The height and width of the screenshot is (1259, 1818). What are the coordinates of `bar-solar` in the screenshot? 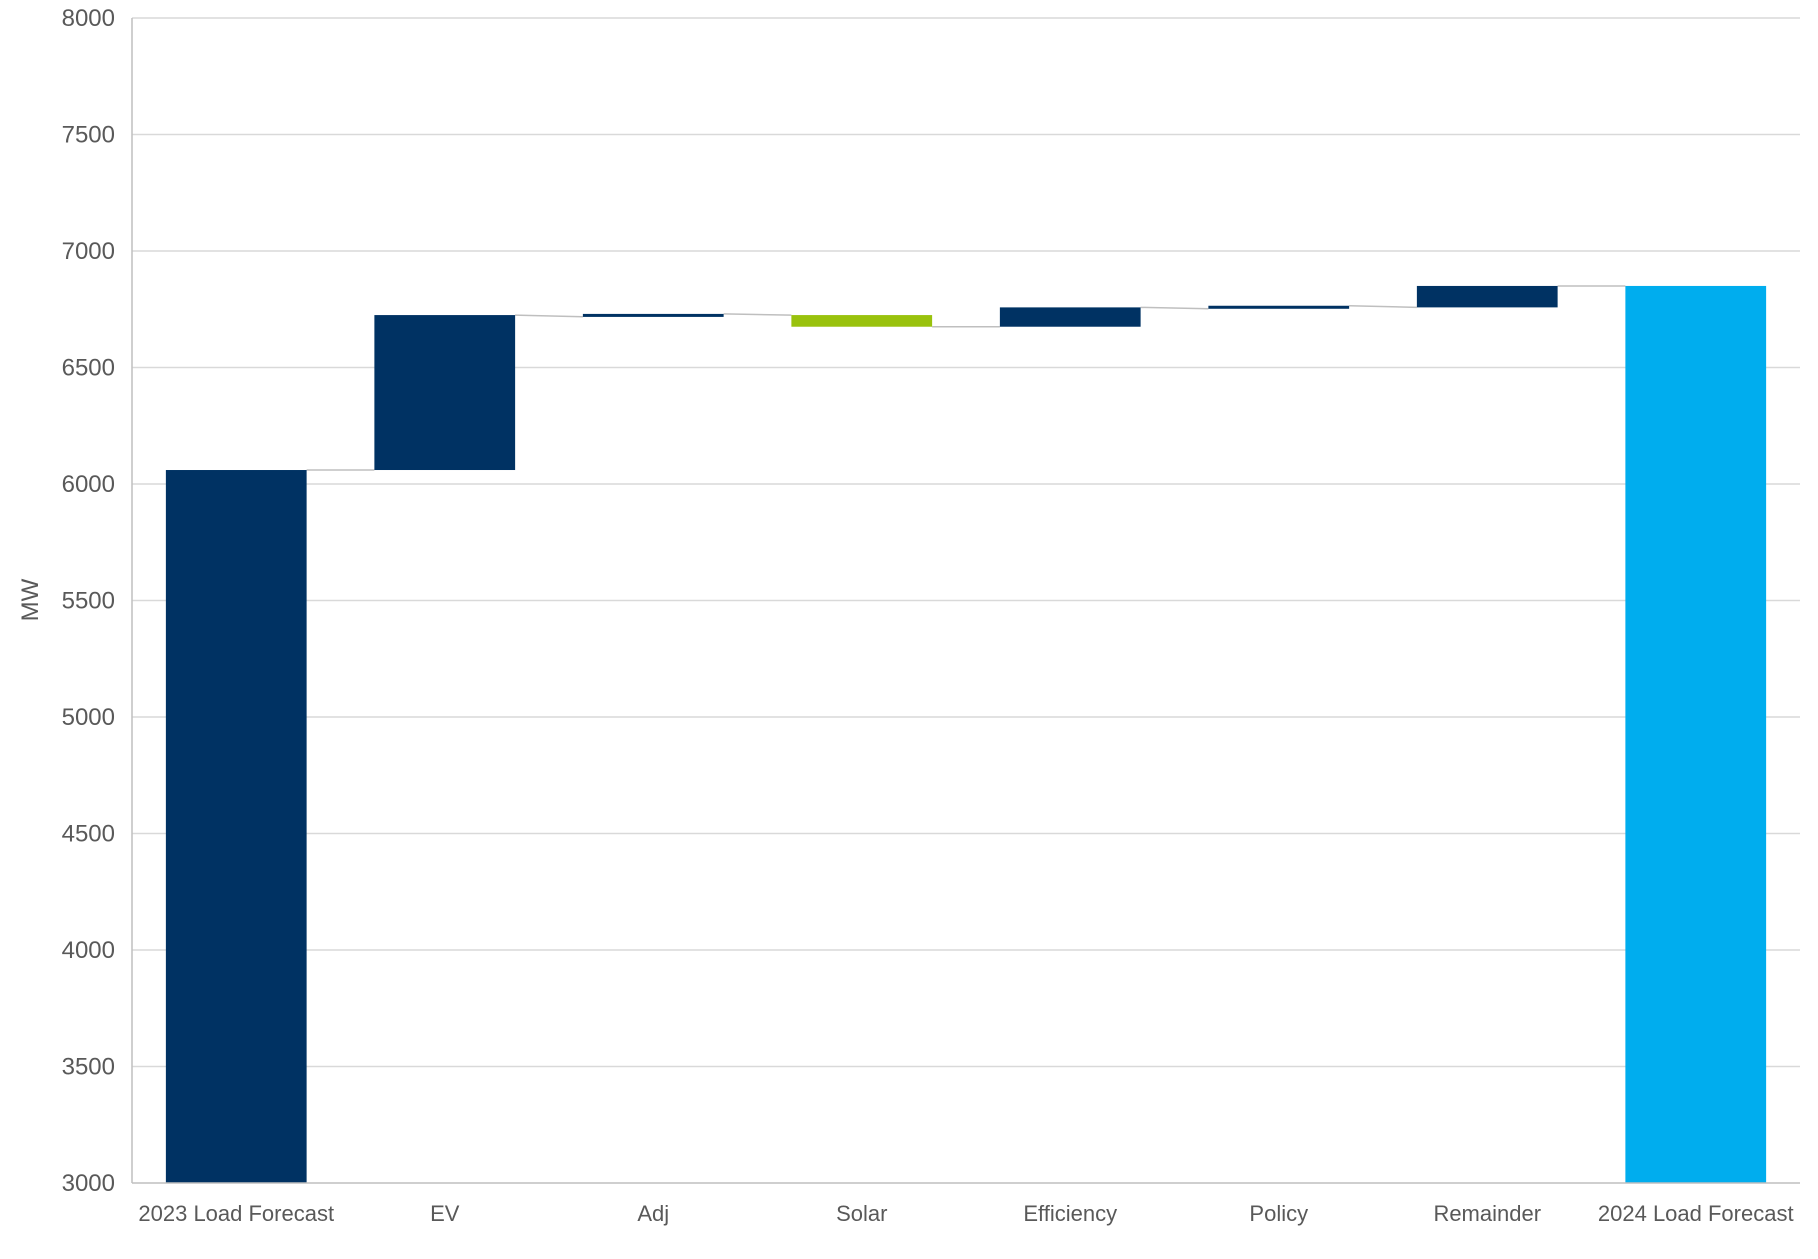 It's located at (862, 321).